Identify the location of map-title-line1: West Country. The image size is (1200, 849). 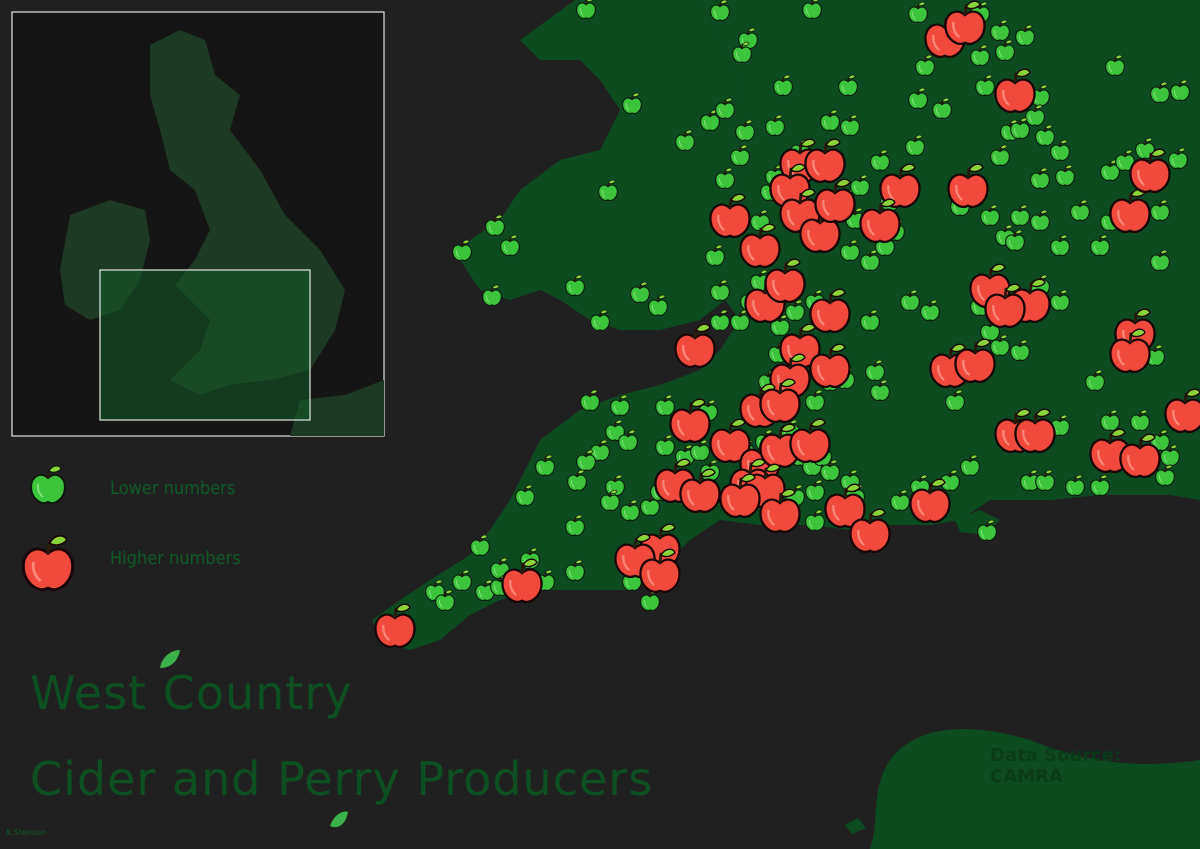
(191, 693).